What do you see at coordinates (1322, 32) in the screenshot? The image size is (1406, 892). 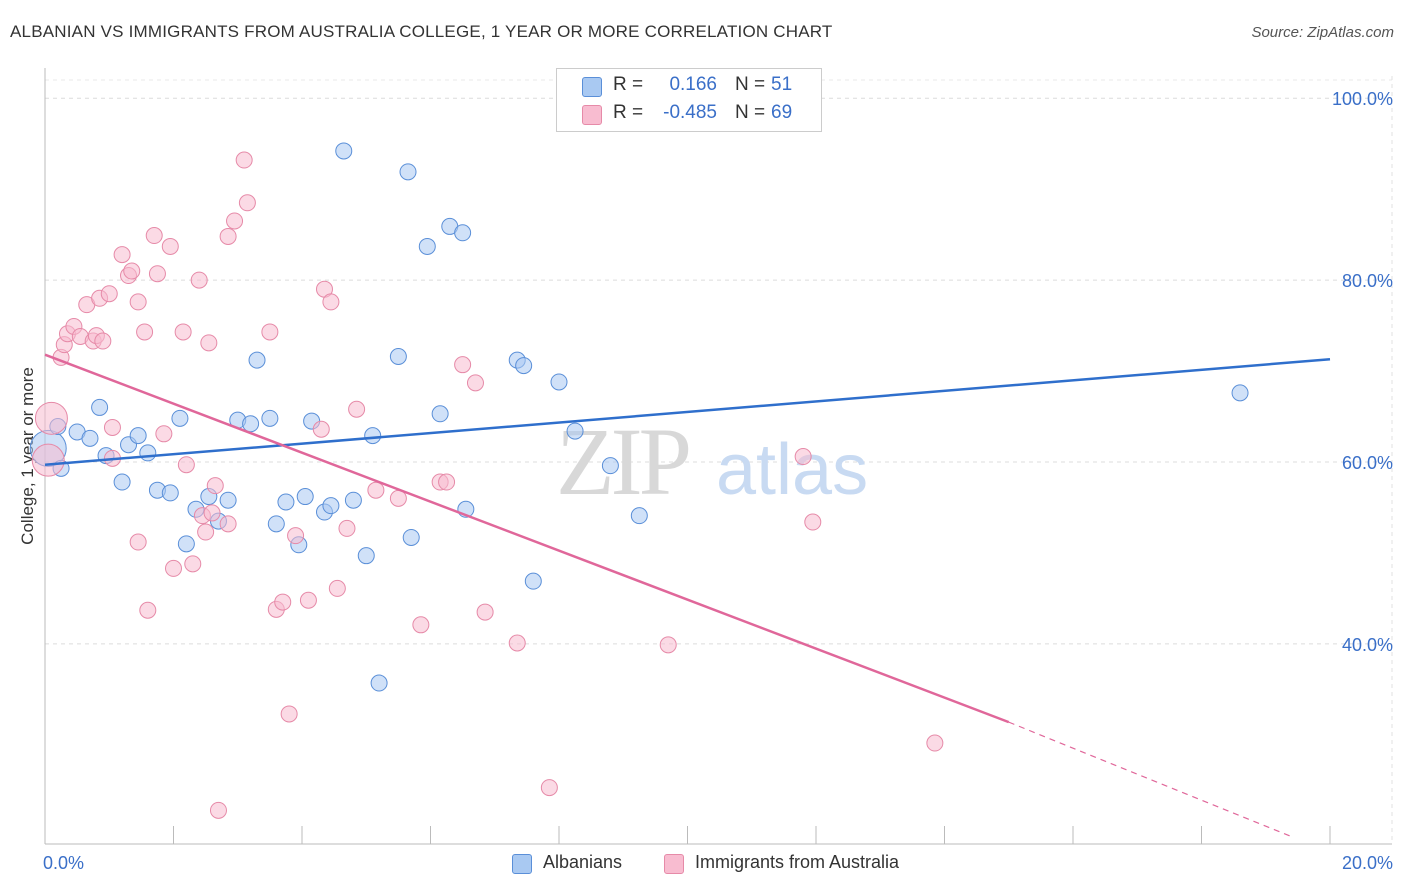 I see `source-credit: Source: ZipAtlas.com` at bounding box center [1322, 32].